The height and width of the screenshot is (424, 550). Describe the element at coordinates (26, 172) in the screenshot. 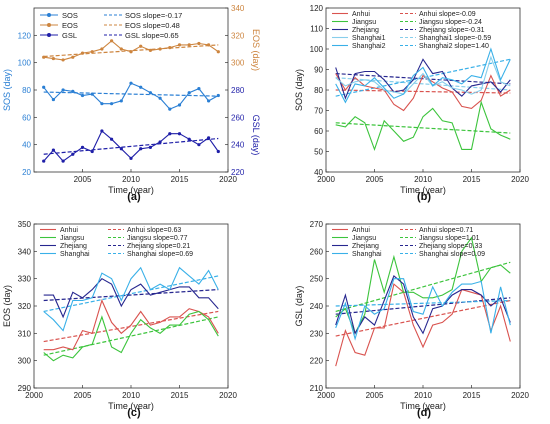

I see `y-tick-label: 20` at that location.